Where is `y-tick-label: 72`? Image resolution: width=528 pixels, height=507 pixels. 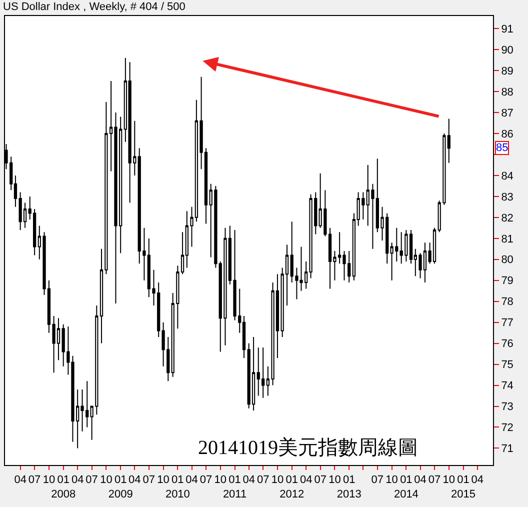
y-tick-label: 72 is located at coordinates (507, 428).